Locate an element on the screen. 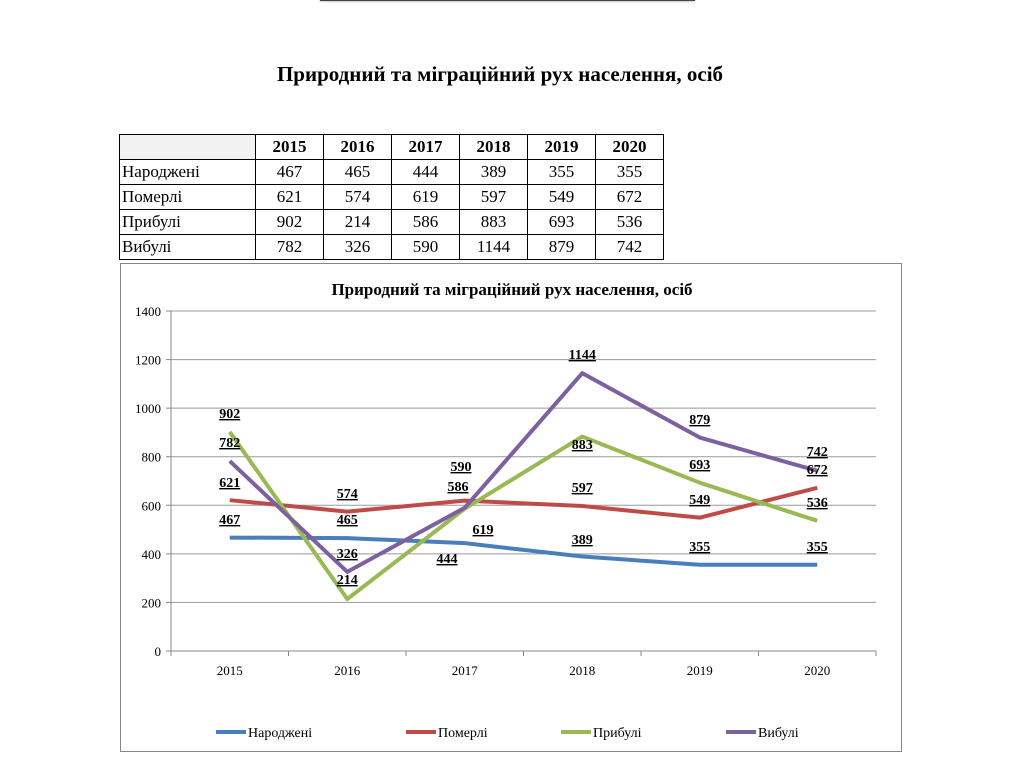  table-cell: 389 is located at coordinates (493, 172).